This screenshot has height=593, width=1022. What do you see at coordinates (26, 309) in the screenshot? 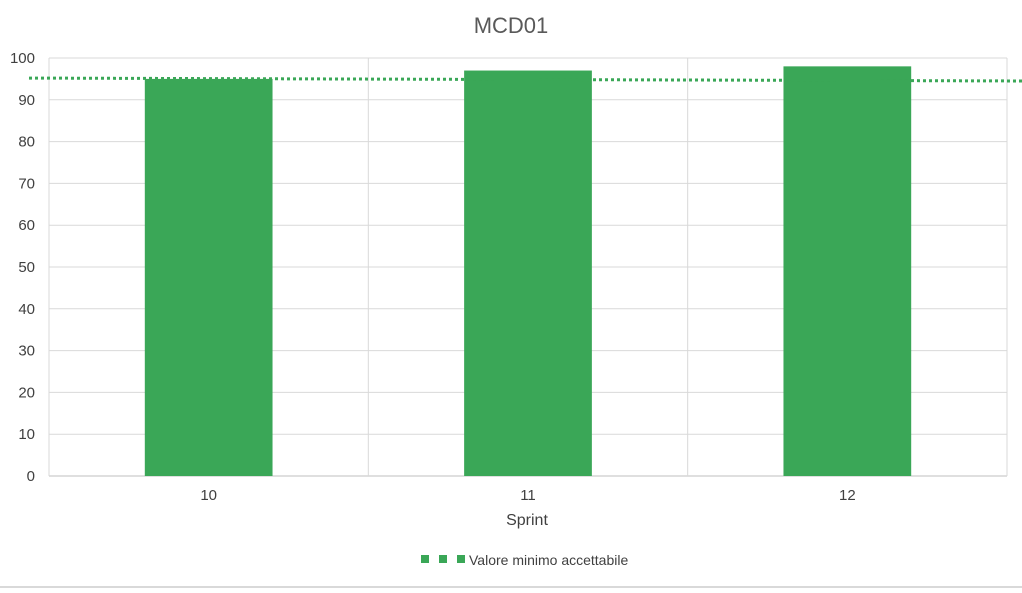
I see `y-tick-label: 40` at bounding box center [26, 309].